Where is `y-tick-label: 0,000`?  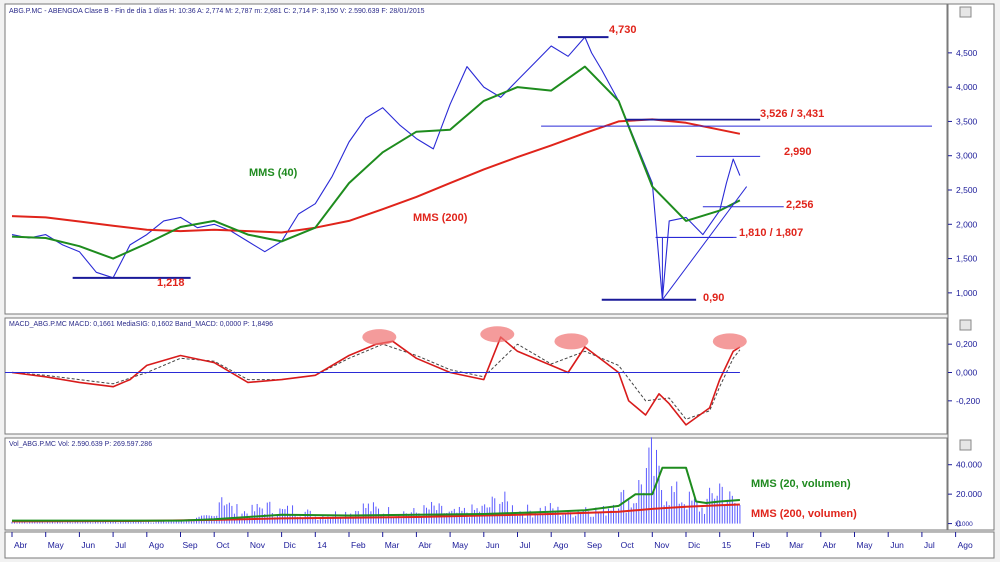 y-tick-label: 0,000 is located at coordinates (967, 373).